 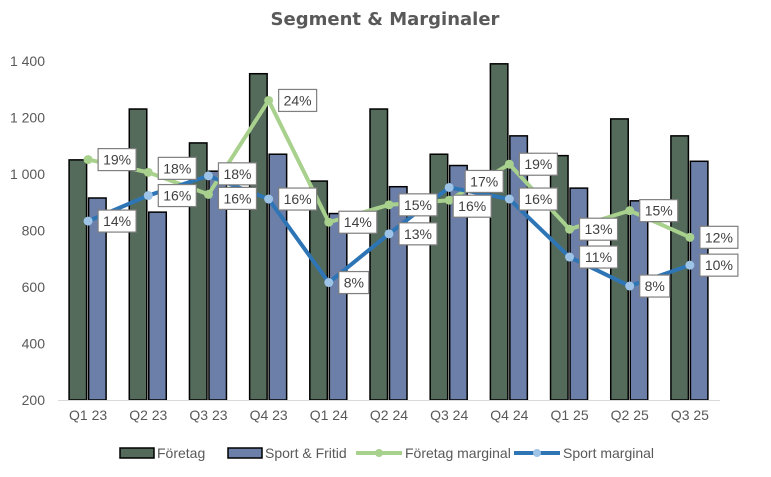 What do you see at coordinates (208, 415) in the screenshot?
I see `x-tick-label: Q3 23` at bounding box center [208, 415].